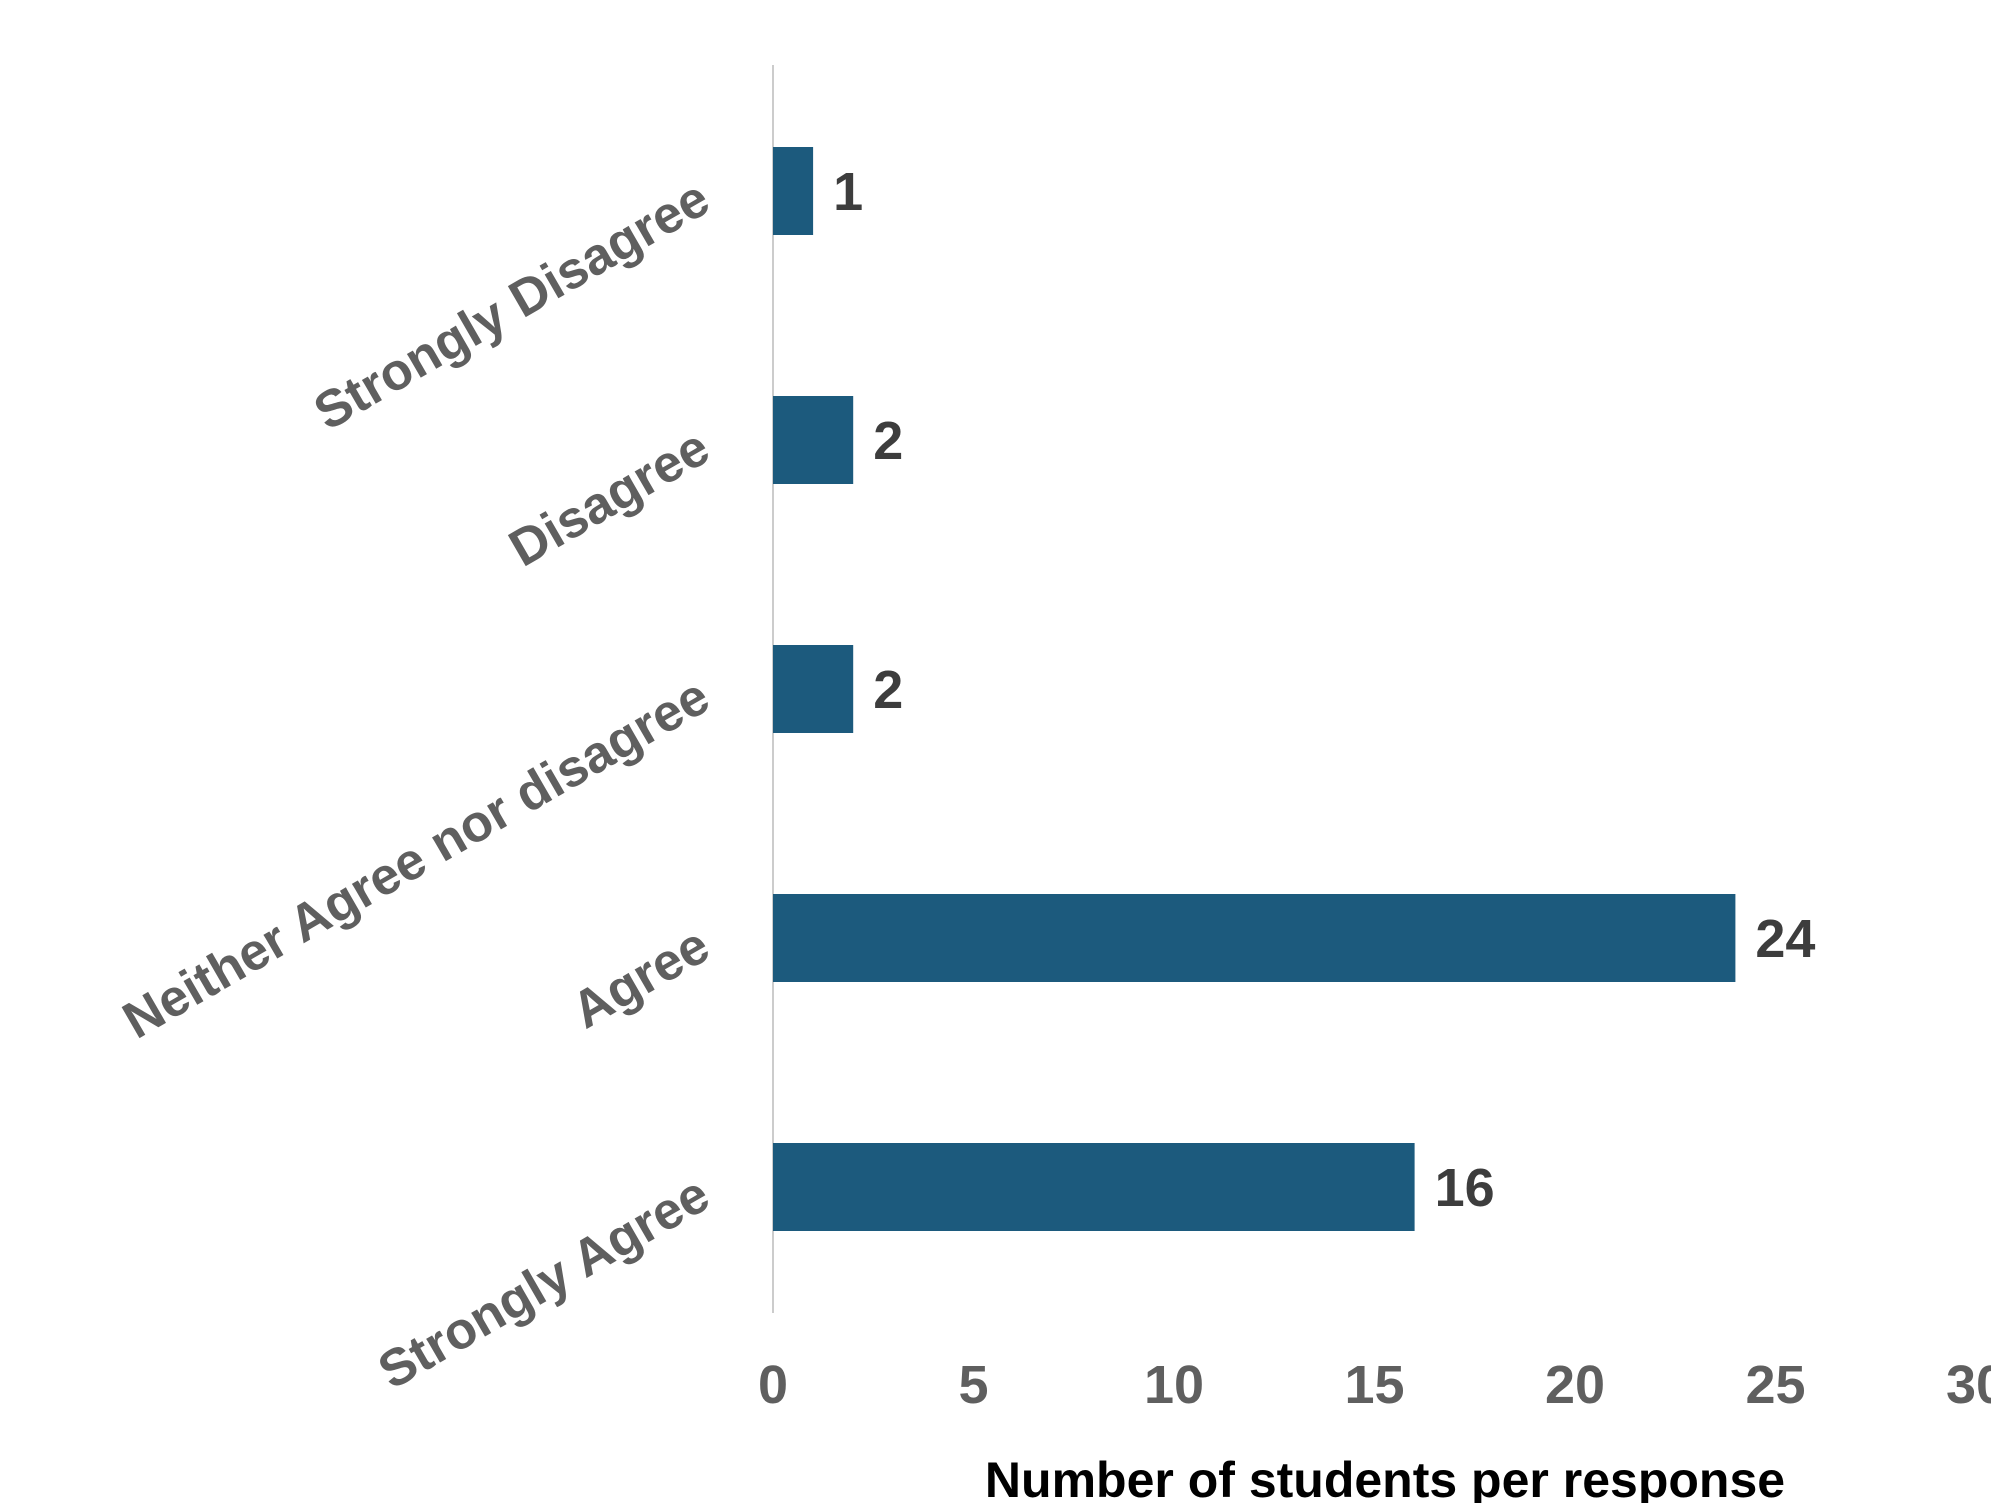 The width and height of the screenshot is (1991, 1503). I want to click on x-axis-title: Number of students per response, so click(1385, 1477).